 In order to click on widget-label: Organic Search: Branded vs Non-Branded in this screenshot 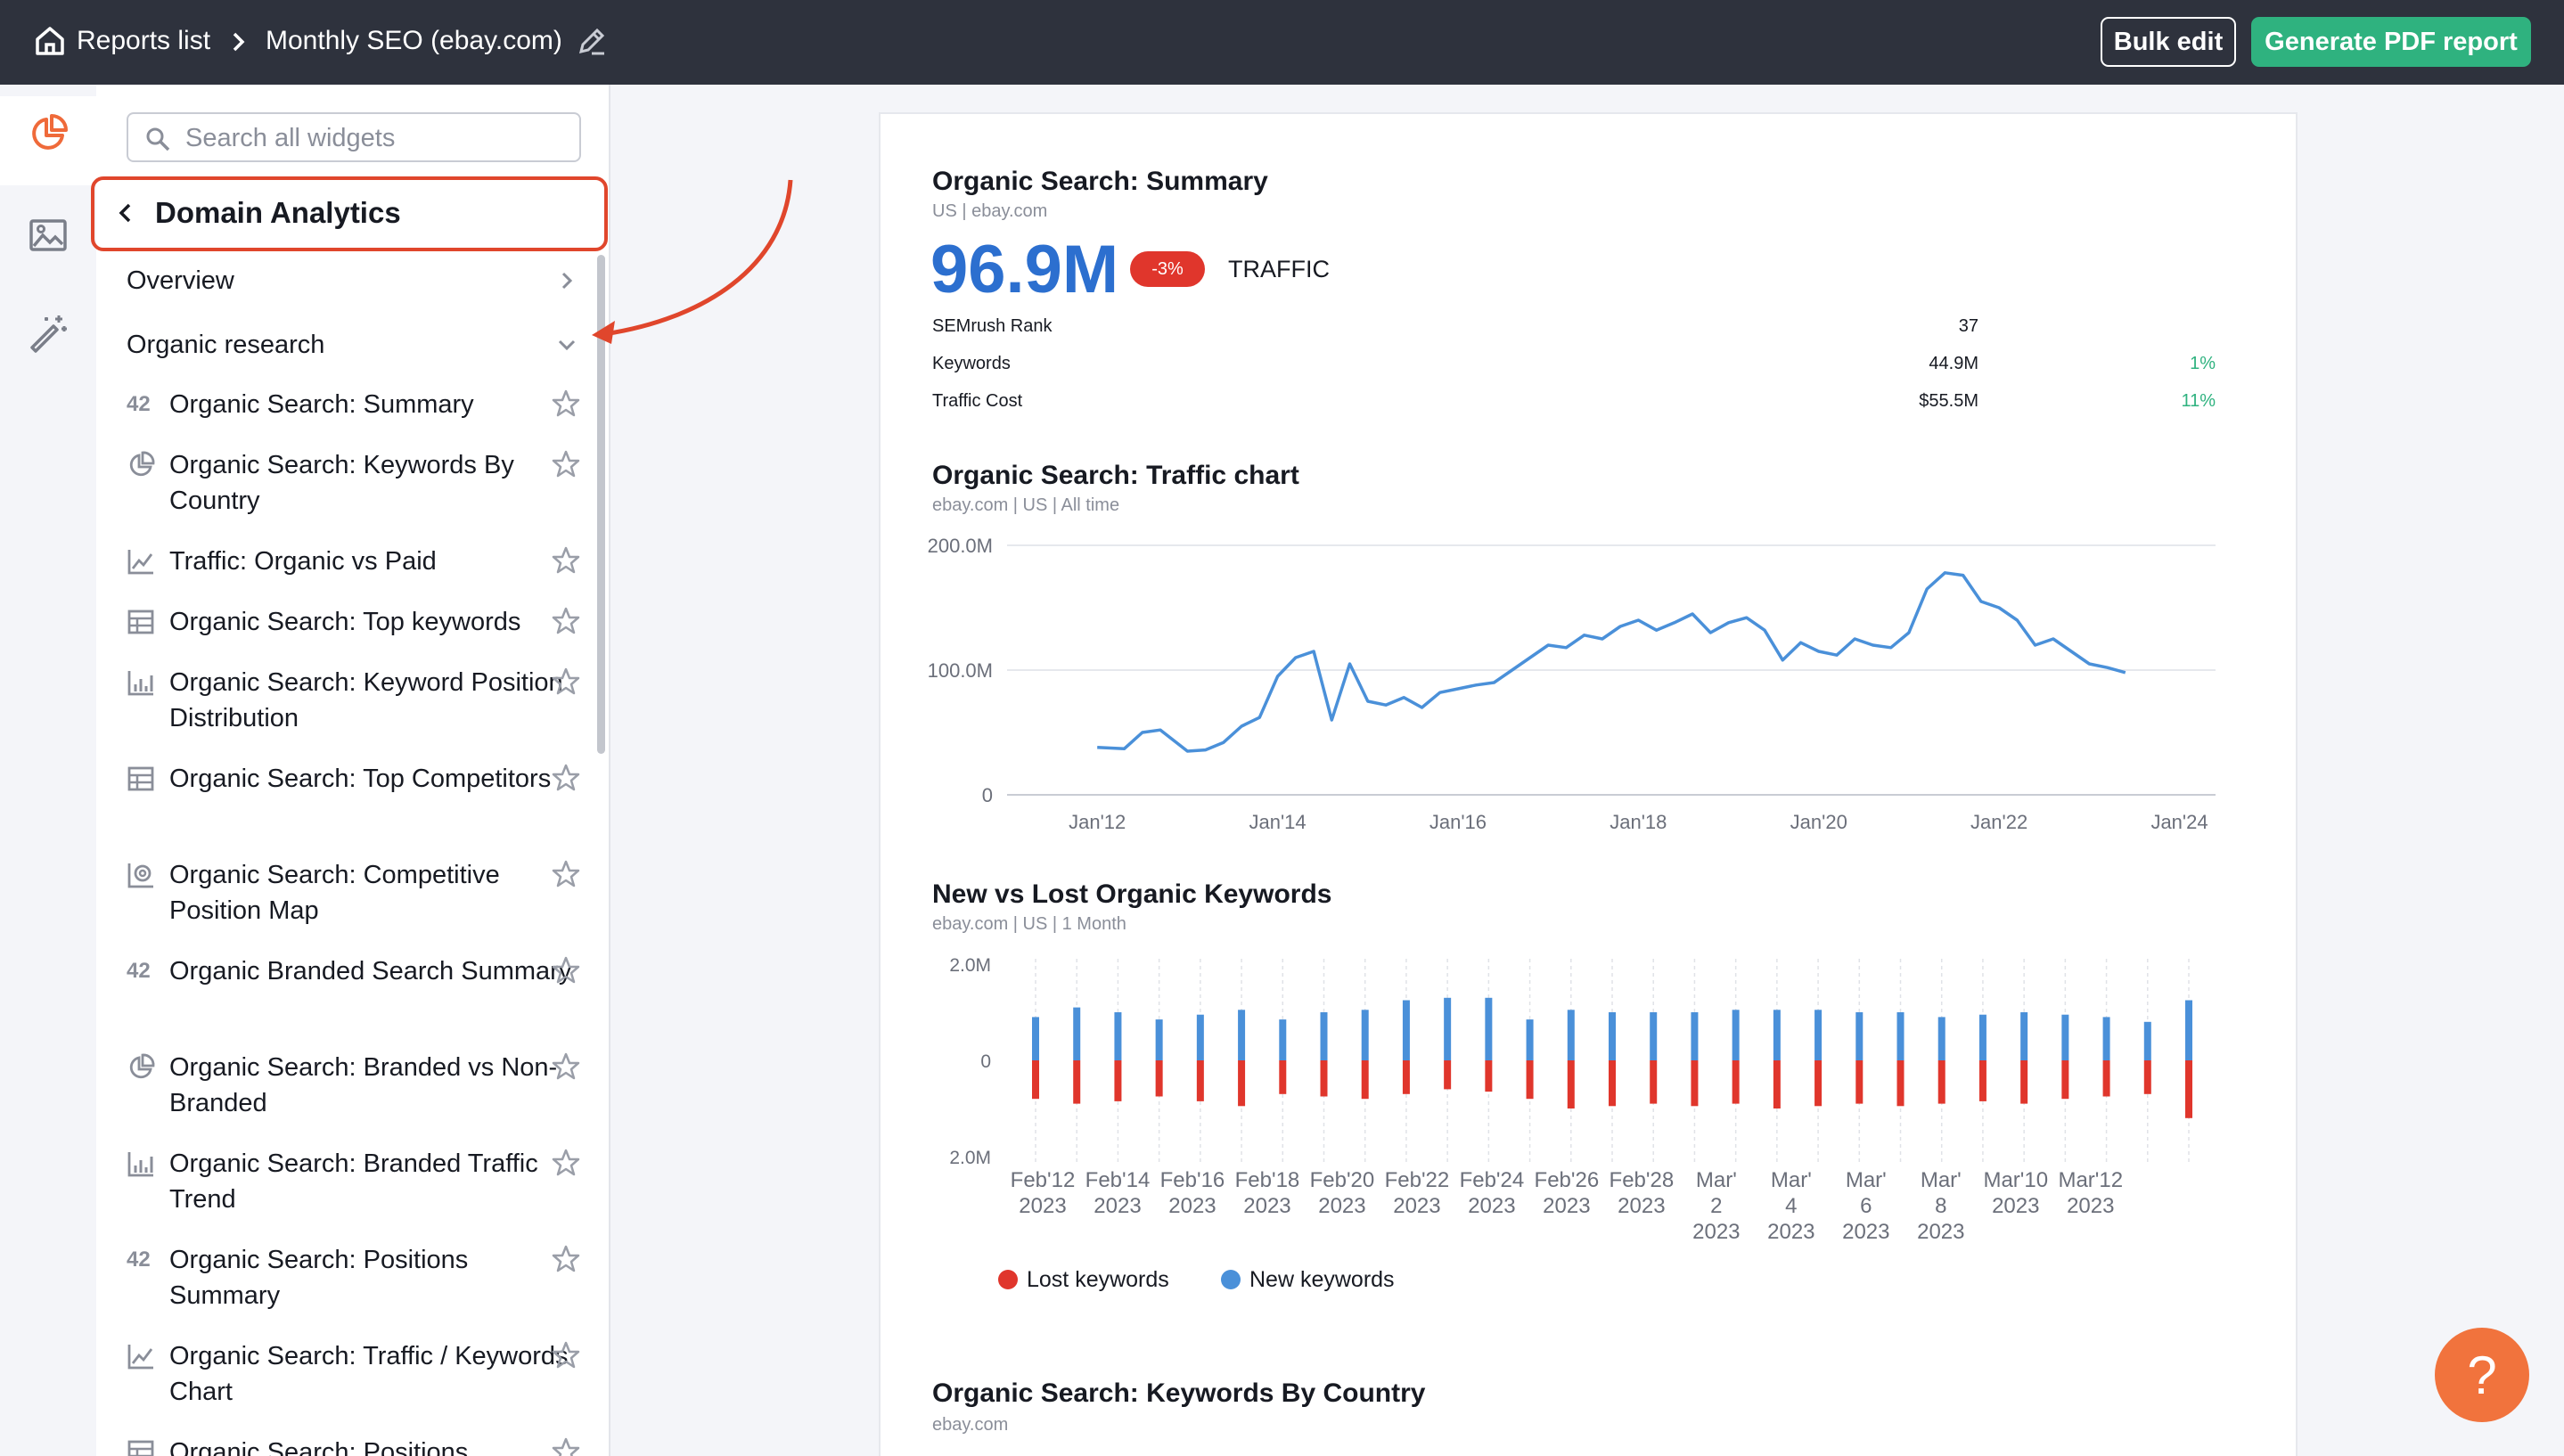, I will do `click(363, 1085)`.